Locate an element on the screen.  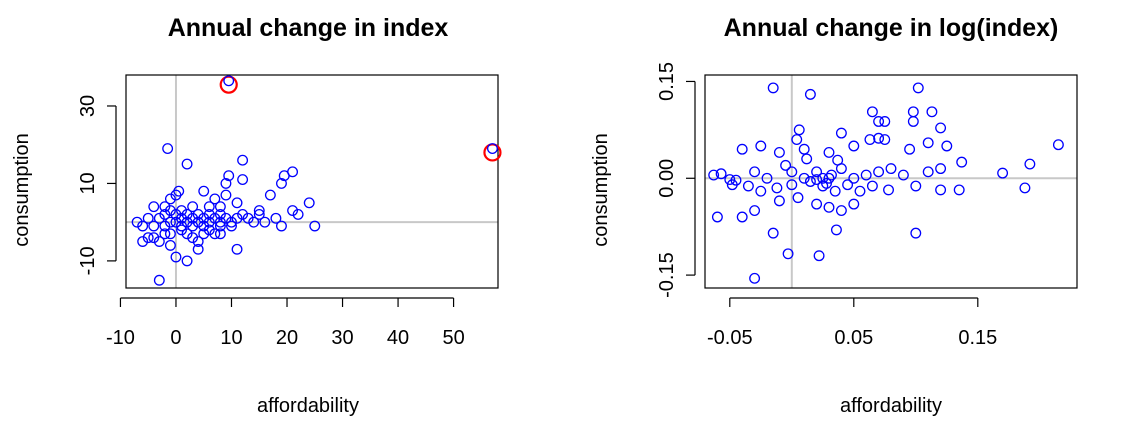
chart-title: Annual change in index is located at coordinates (308, 28).